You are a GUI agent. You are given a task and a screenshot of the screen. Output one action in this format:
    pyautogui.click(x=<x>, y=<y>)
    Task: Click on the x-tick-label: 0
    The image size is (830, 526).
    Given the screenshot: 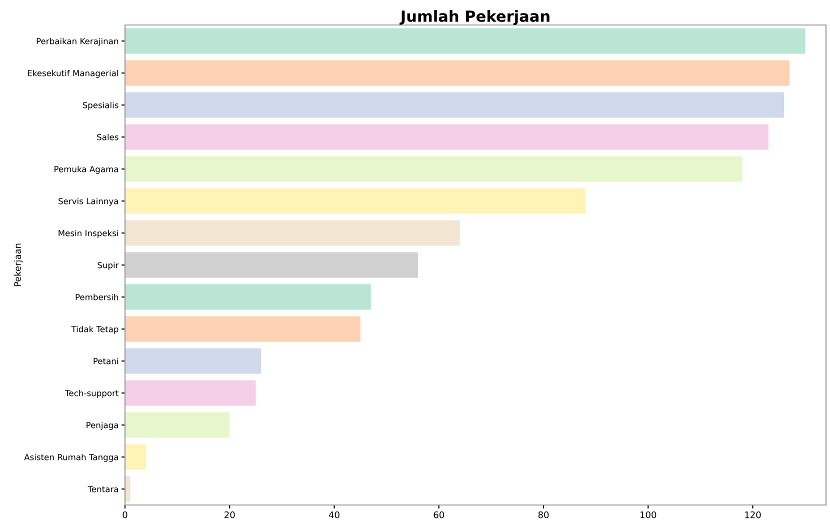 What is the action you would take?
    pyautogui.click(x=125, y=514)
    